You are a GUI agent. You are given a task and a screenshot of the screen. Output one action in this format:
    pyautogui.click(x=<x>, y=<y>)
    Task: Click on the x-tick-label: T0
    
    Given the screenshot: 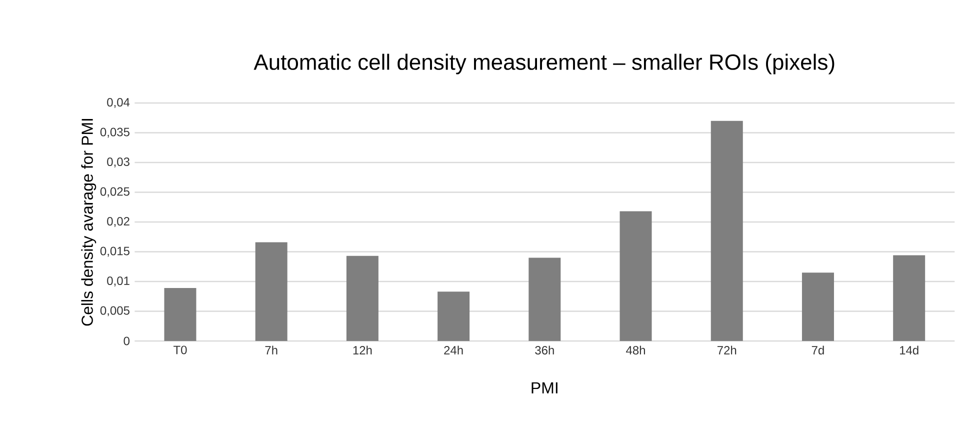 What is the action you would take?
    pyautogui.click(x=180, y=350)
    